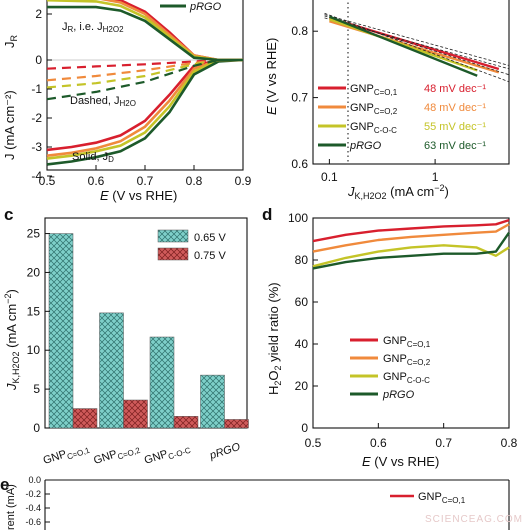 The image size is (527, 530). Describe the element at coordinates (302, 302) in the screenshot. I see `panel-d-ytick-label: 60` at that location.